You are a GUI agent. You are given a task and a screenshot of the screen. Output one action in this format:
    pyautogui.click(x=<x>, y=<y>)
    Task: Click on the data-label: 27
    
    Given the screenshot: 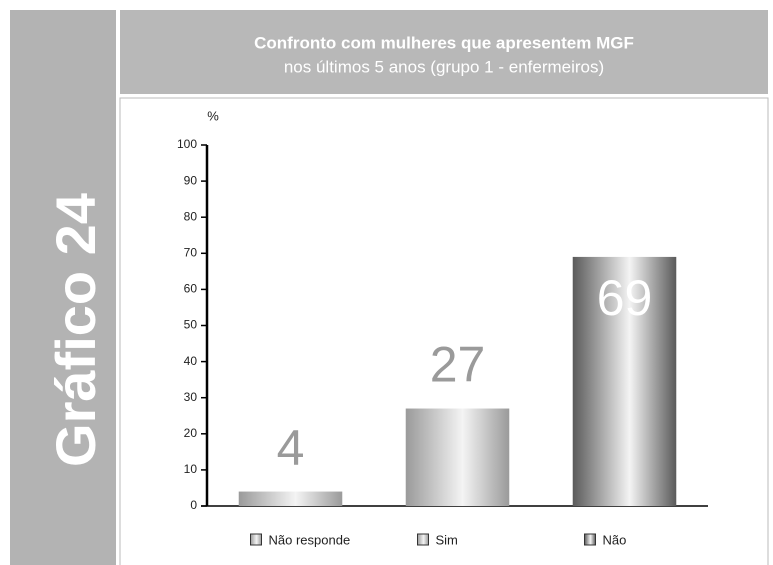 What is the action you would take?
    pyautogui.click(x=458, y=365)
    